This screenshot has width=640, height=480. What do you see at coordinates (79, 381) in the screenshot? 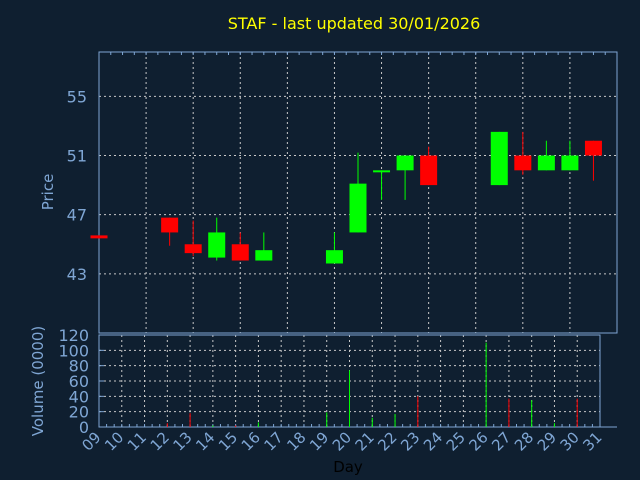
I see `volume-tick-label: 60` at bounding box center [79, 381].